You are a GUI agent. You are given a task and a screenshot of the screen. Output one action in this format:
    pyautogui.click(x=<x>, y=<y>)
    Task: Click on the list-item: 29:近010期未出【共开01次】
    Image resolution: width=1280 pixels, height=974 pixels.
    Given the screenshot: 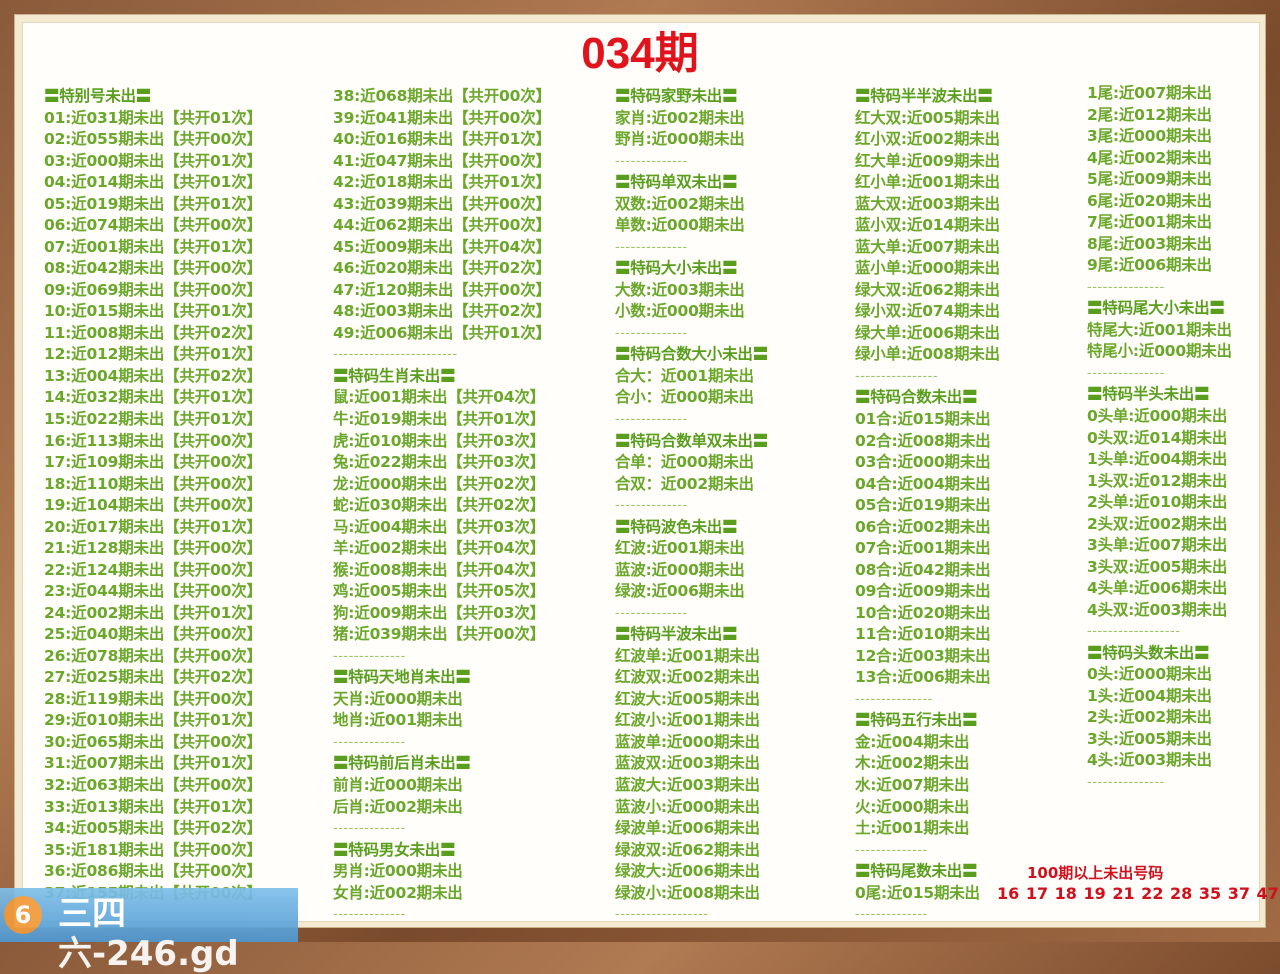 What is the action you would take?
    pyautogui.click(x=153, y=720)
    